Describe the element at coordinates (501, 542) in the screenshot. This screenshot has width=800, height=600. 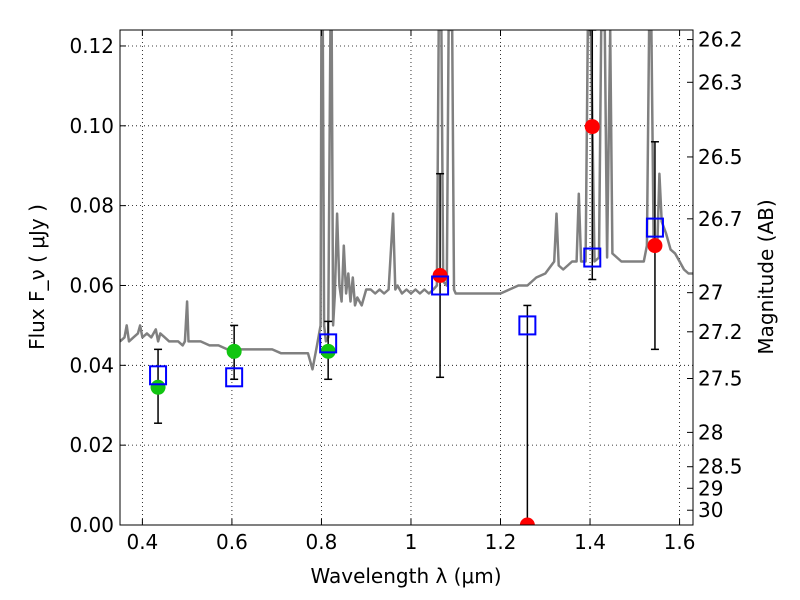
I see `x-tick-label: 1.2` at that location.